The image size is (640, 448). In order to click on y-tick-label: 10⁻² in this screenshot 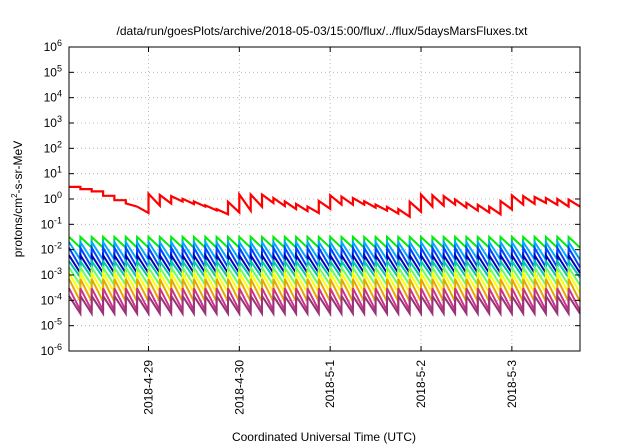, I will do `click(51, 249)`.